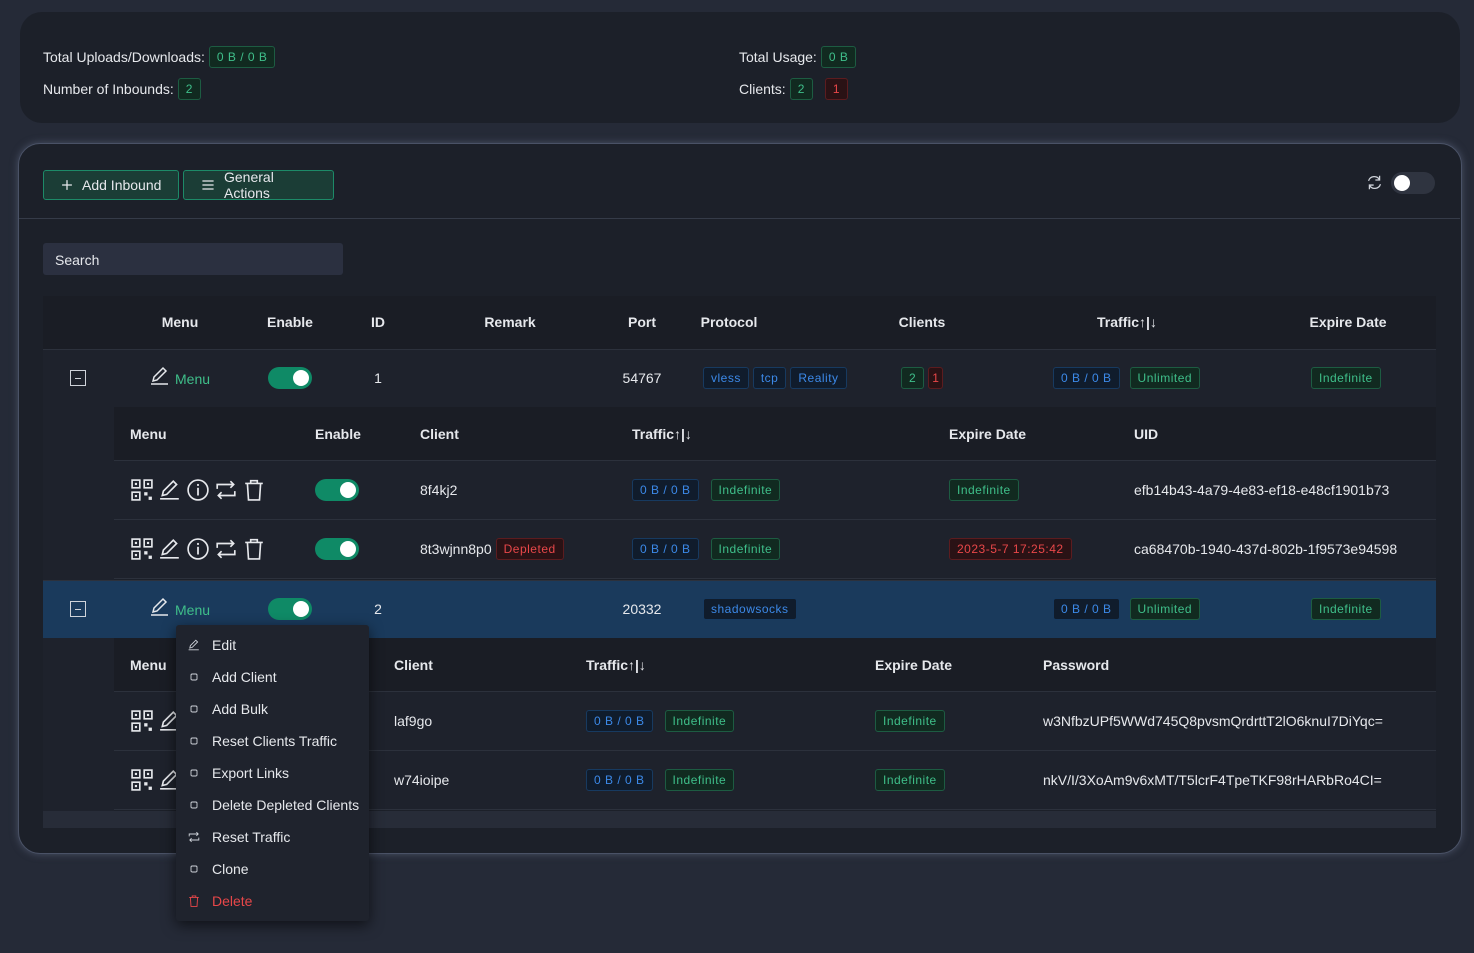 Image resolution: width=1474 pixels, height=953 pixels. What do you see at coordinates (285, 805) in the screenshot?
I see `menu-item: Delete Depleted Clients` at bounding box center [285, 805].